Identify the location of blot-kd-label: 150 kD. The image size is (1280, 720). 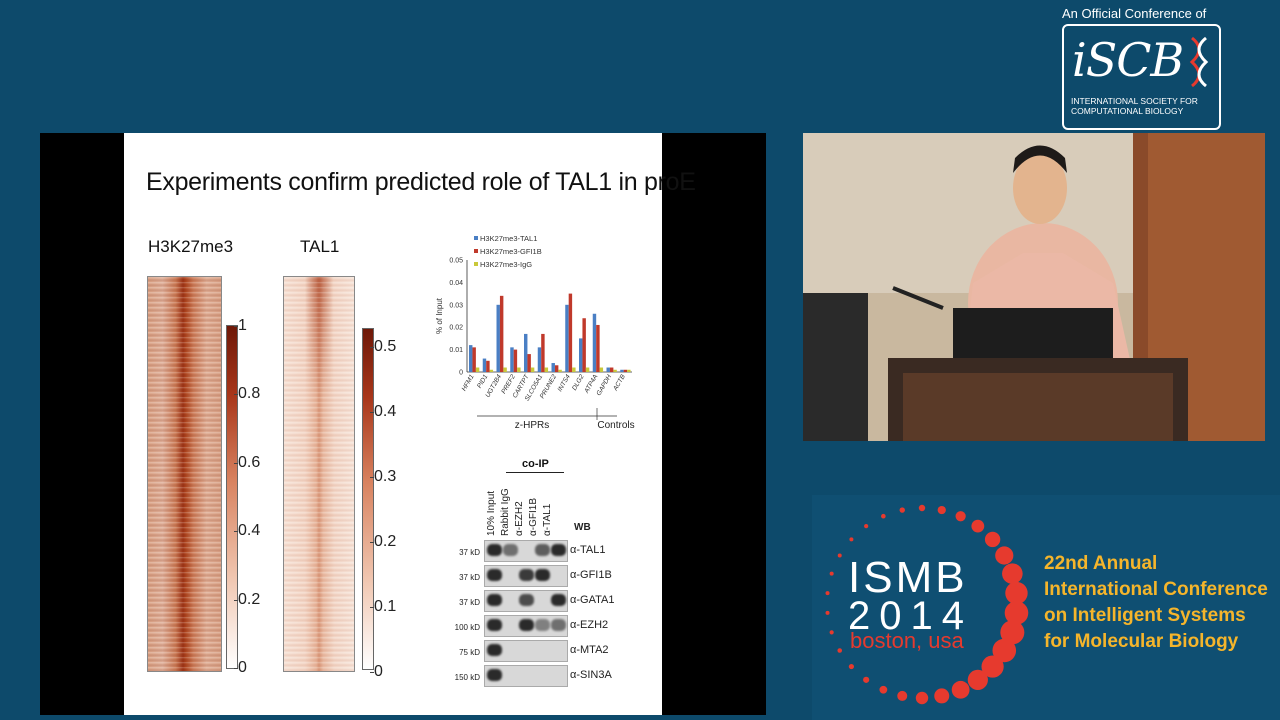
(467, 677).